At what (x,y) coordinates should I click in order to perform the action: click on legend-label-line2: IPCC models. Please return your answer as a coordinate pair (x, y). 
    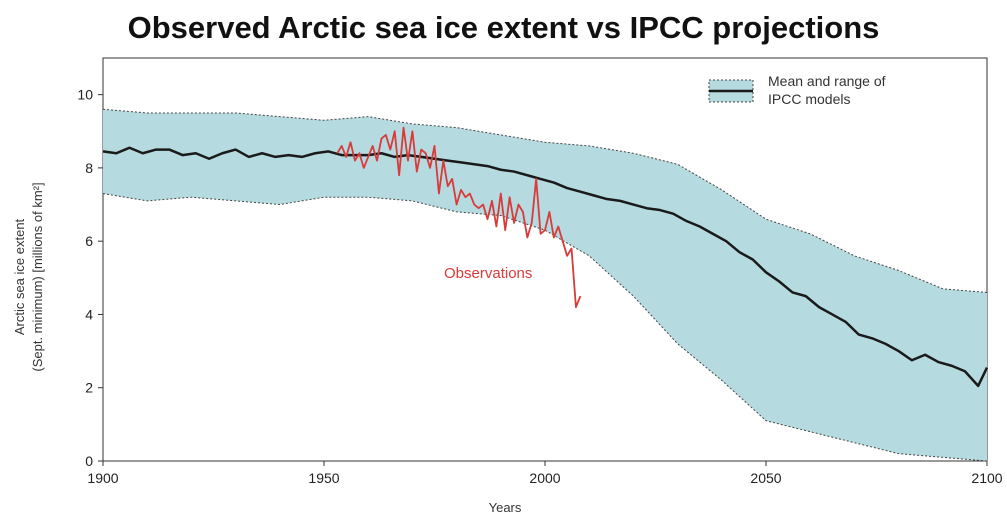
    Looking at the image, I should click on (809, 99).